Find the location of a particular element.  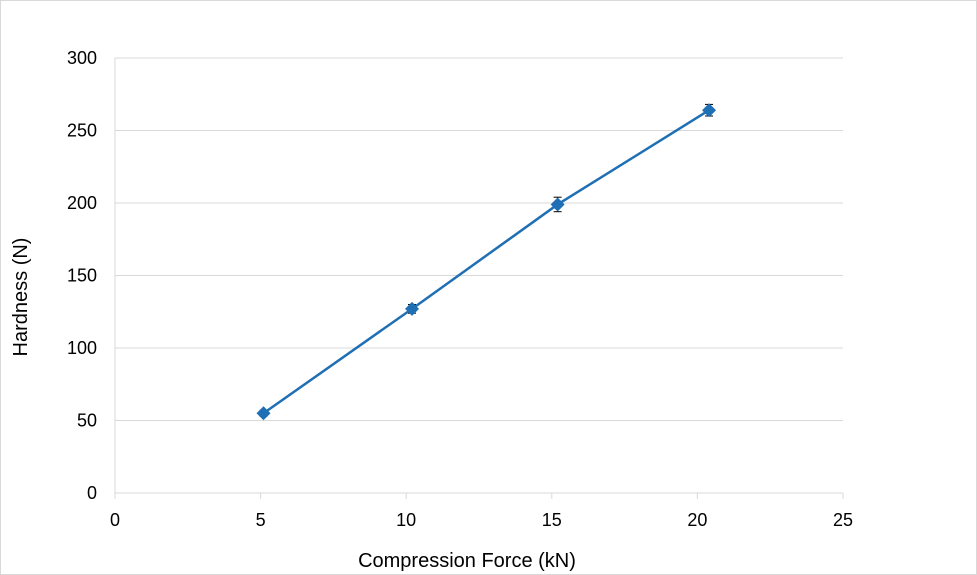

y-tick-label-100: 100 is located at coordinates (82, 348).